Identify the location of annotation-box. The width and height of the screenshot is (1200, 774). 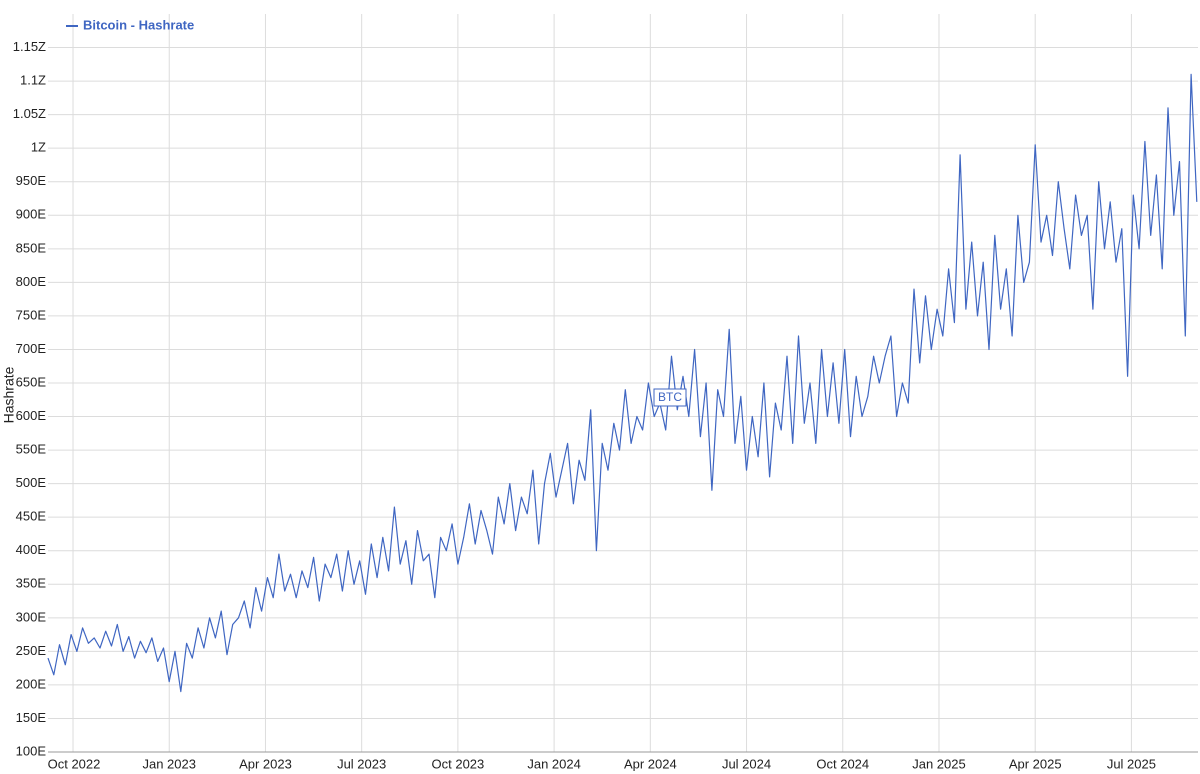
(670, 397).